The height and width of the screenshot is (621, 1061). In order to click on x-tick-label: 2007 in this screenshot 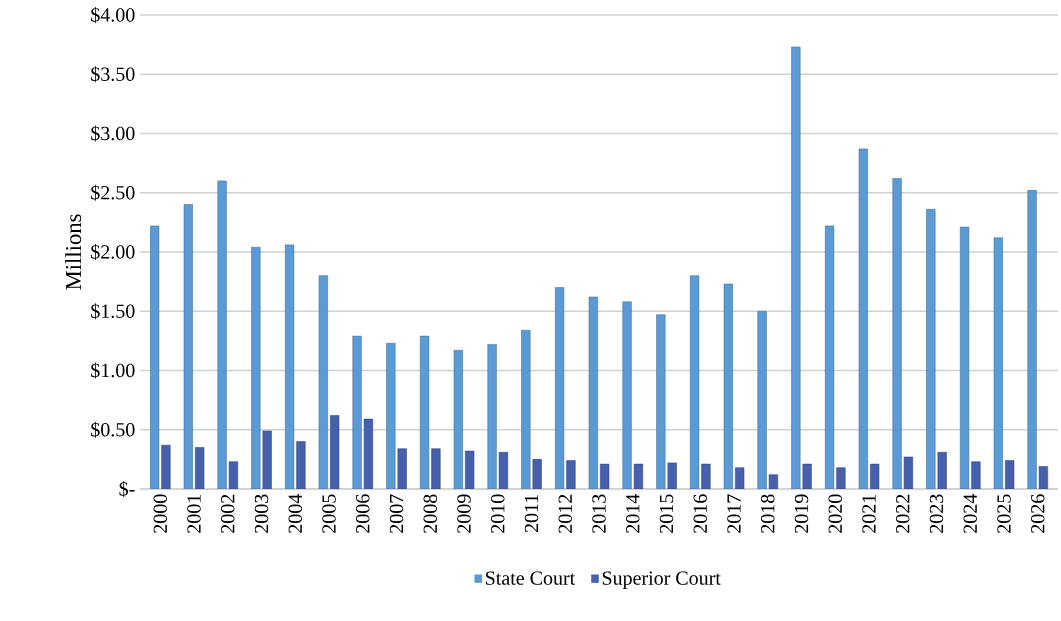, I will do `click(396, 513)`.